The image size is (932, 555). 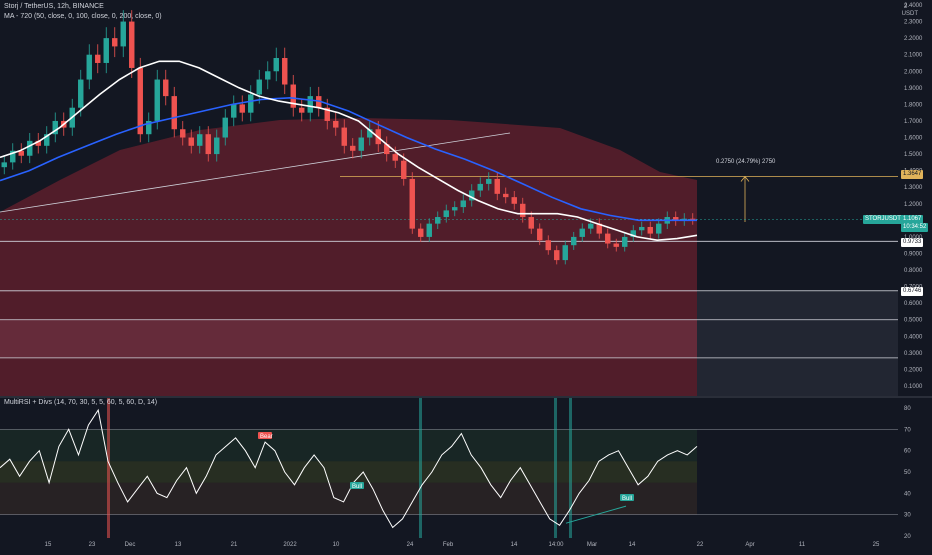 What do you see at coordinates (913, 23) in the screenshot?
I see `price-tick-label: 2.3000` at bounding box center [913, 23].